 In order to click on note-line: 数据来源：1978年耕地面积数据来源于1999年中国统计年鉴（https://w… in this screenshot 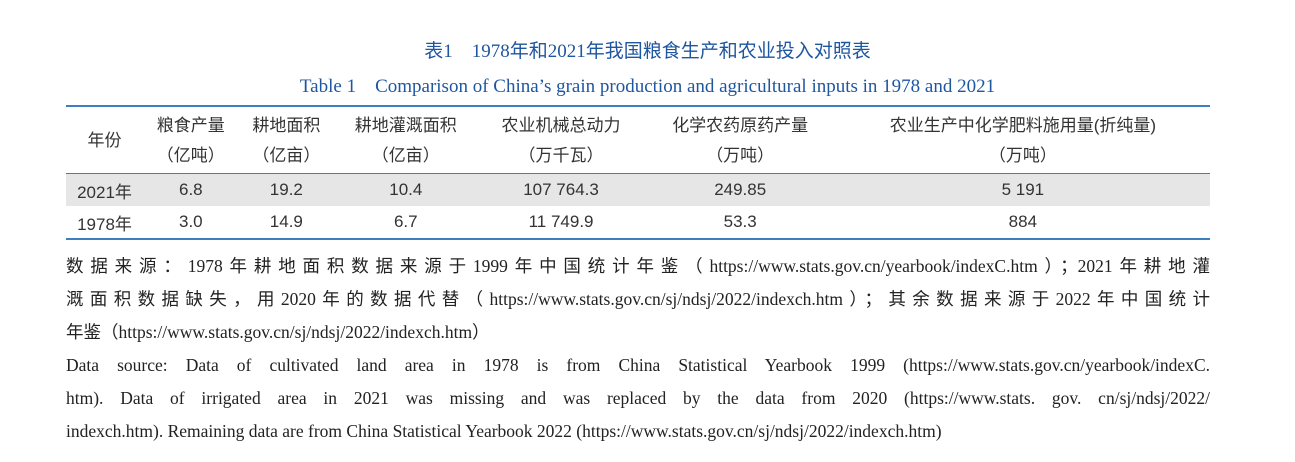, I will do `click(638, 266)`.